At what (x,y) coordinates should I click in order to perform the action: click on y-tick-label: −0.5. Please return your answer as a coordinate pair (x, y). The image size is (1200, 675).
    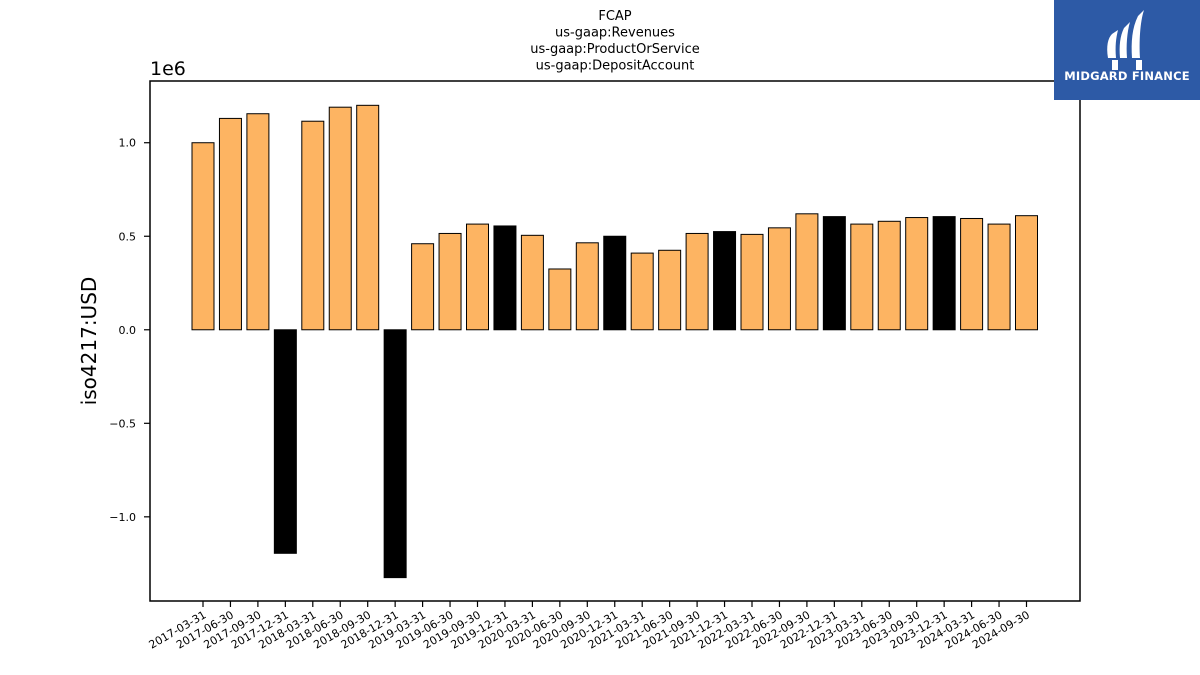
    Looking at the image, I should click on (122, 423).